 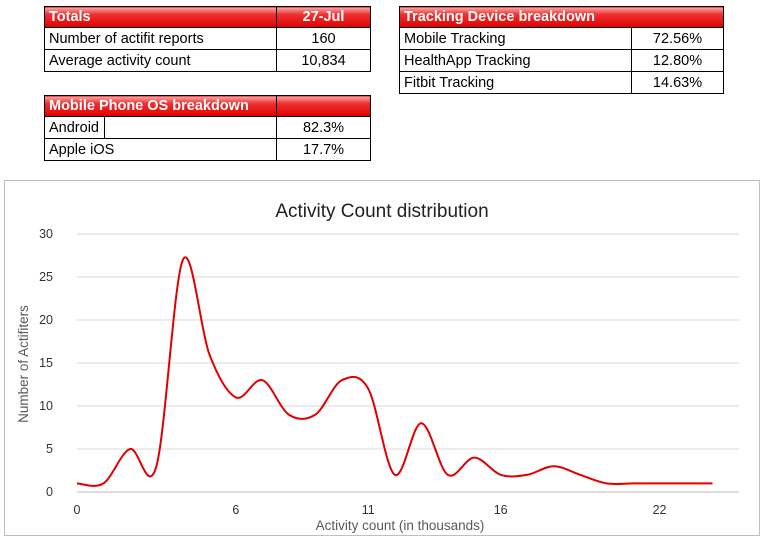 I want to click on x-tick-label: 16, so click(x=501, y=510).